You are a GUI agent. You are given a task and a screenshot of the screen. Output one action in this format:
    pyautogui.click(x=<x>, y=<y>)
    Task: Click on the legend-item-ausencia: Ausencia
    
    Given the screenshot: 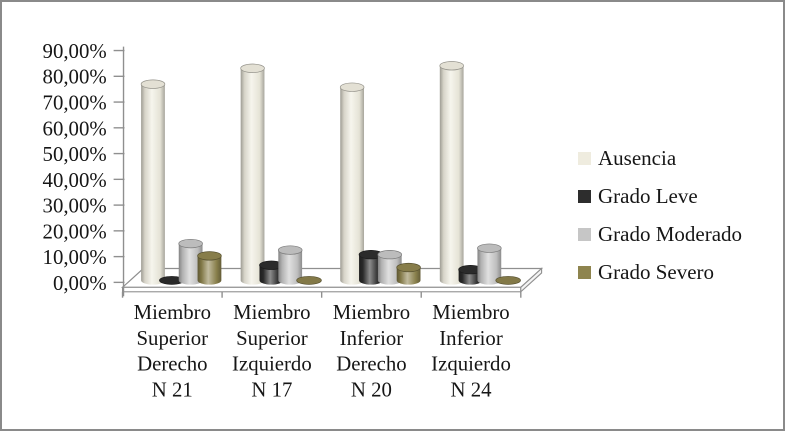 What is the action you would take?
    pyautogui.click(x=660, y=158)
    